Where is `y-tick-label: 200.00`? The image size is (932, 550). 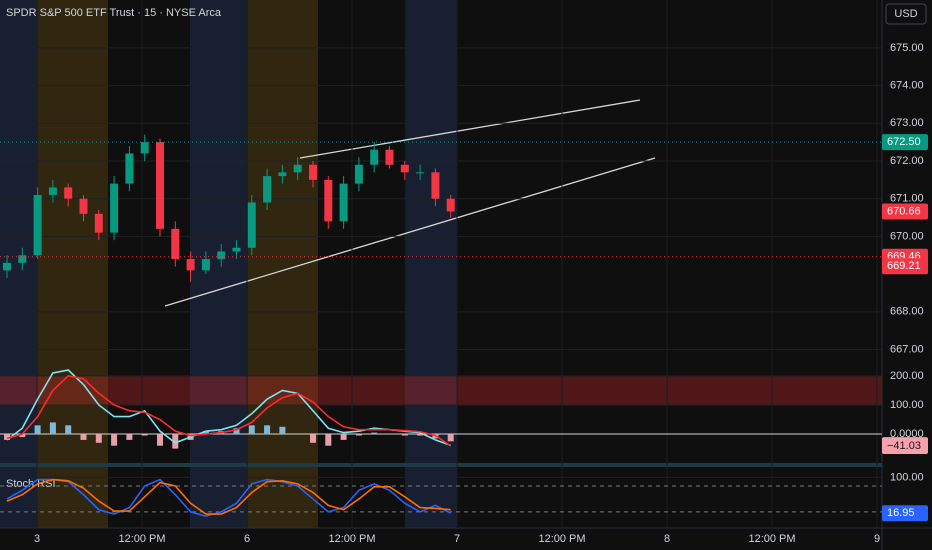 y-tick-label: 200.00 is located at coordinates (907, 376).